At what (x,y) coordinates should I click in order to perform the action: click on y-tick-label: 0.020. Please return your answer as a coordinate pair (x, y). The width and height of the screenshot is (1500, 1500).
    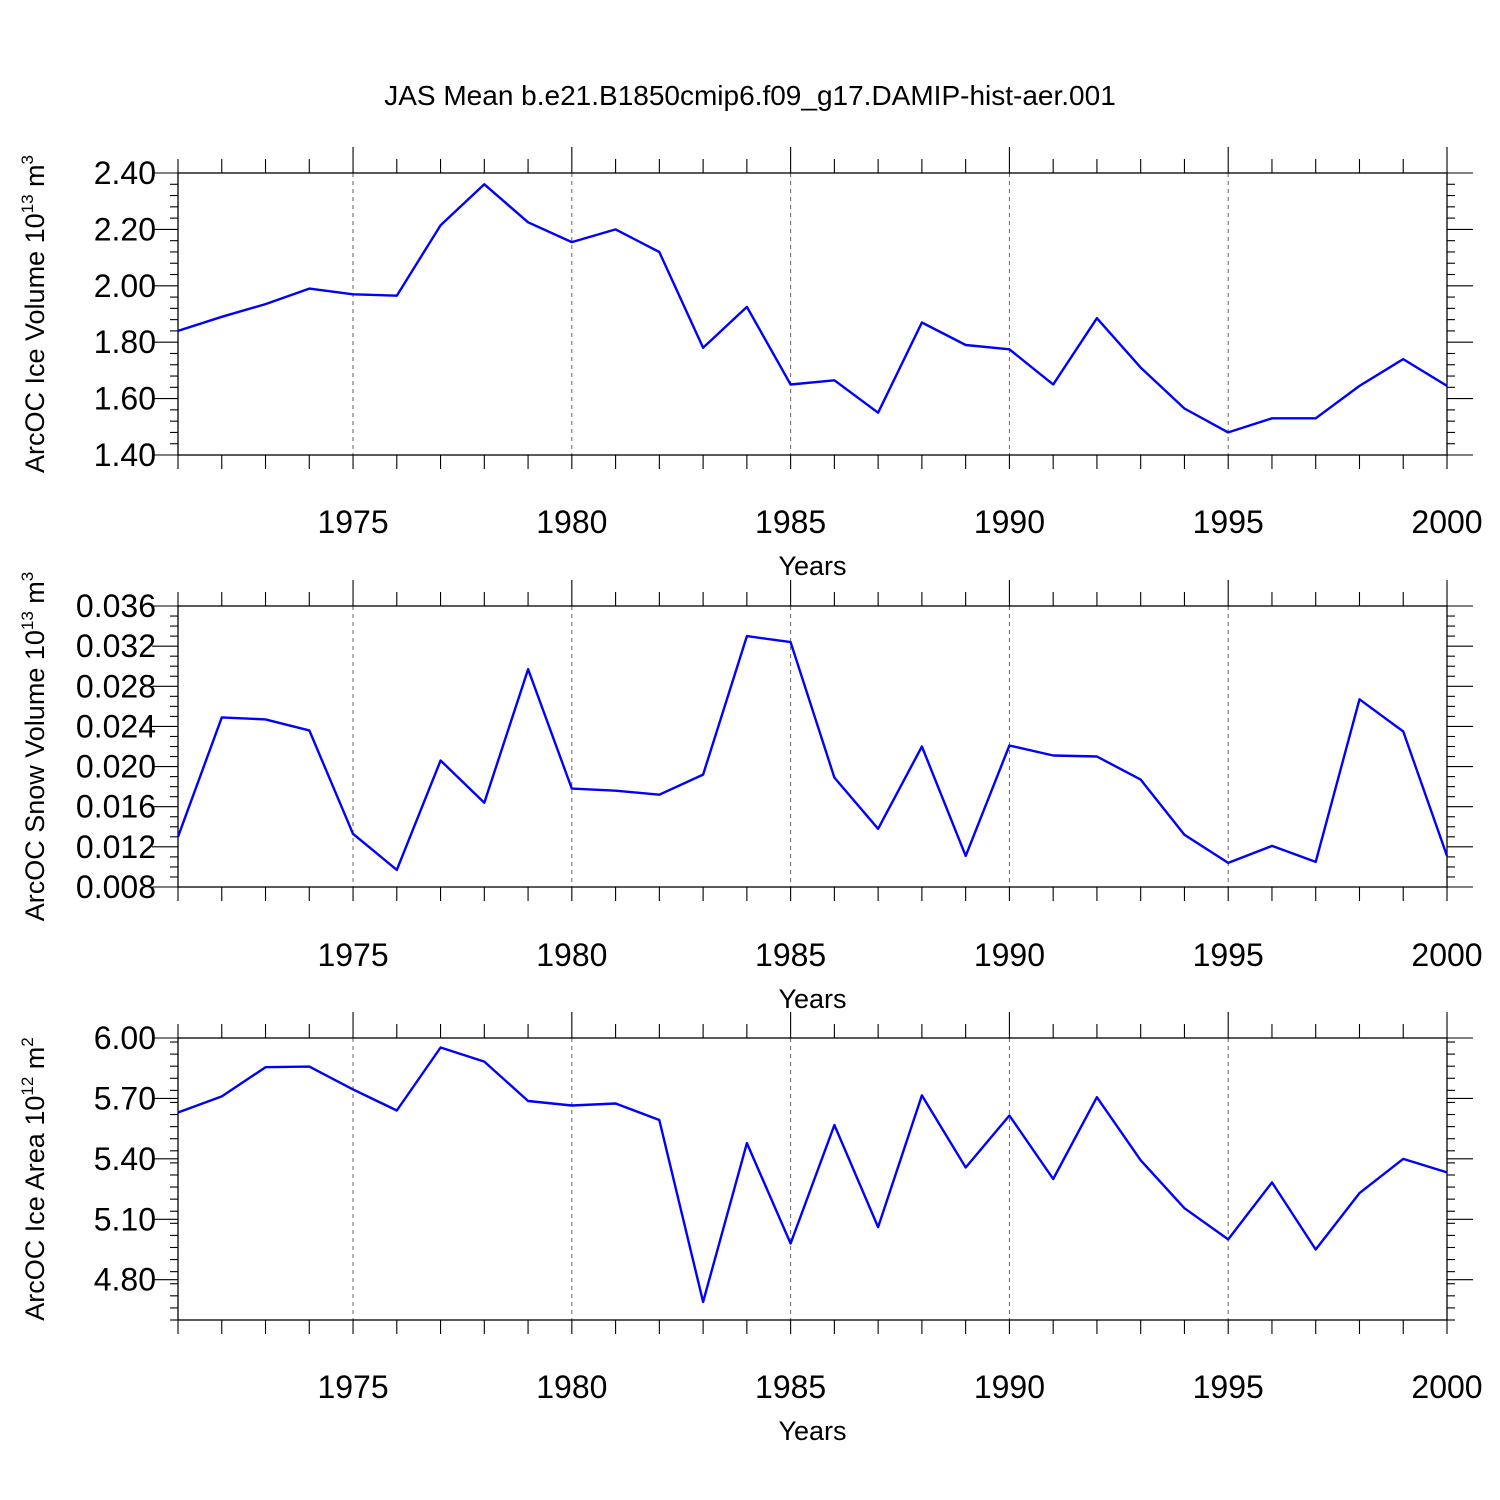
    Looking at the image, I should click on (116, 767).